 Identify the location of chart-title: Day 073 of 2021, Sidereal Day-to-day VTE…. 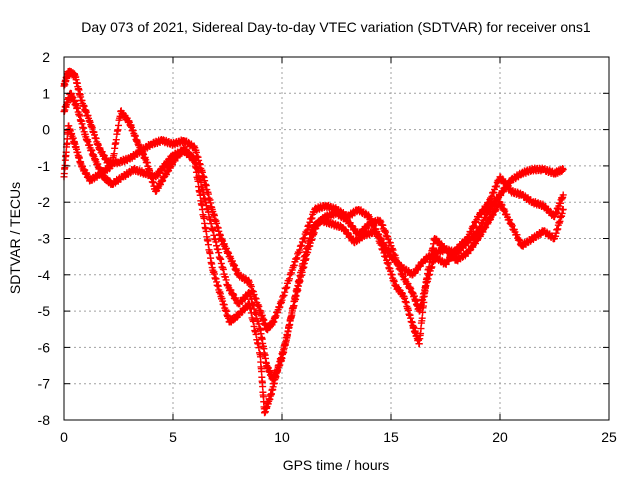
(336, 27).